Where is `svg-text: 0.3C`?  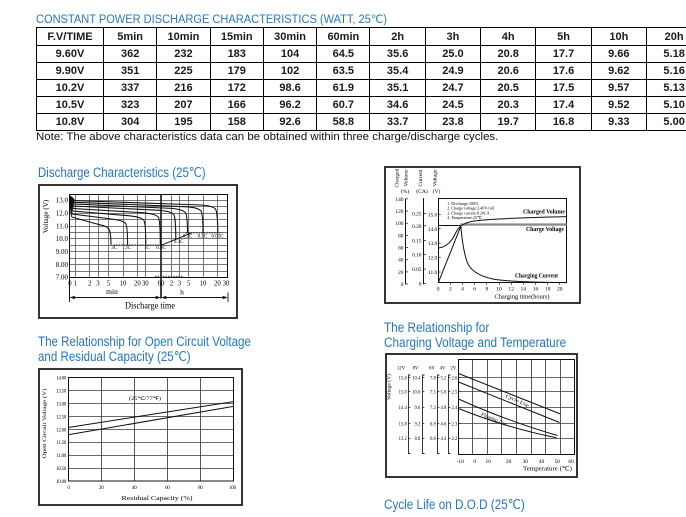 svg-text: 0.3C is located at coordinates (179, 242).